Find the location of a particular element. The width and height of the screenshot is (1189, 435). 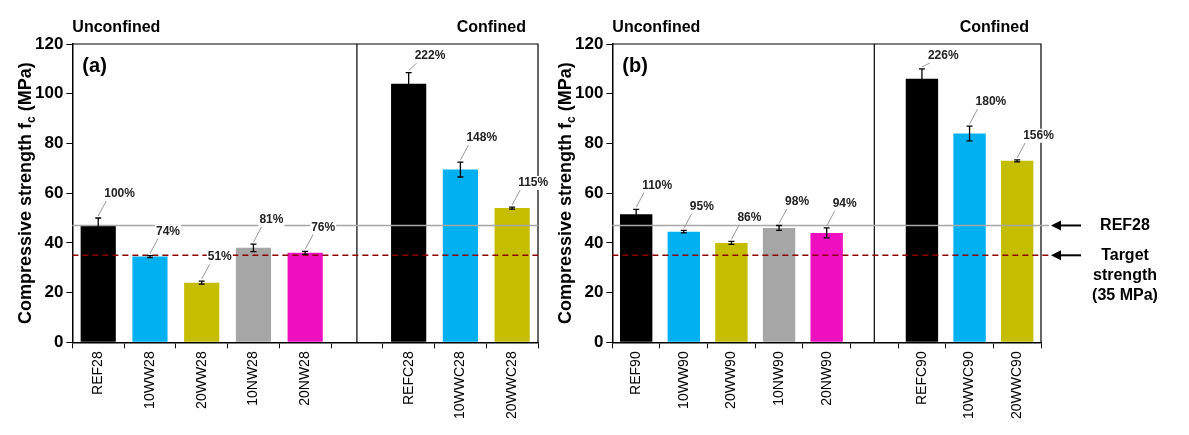

x-tick-label: 20NW90 is located at coordinates (825, 378).